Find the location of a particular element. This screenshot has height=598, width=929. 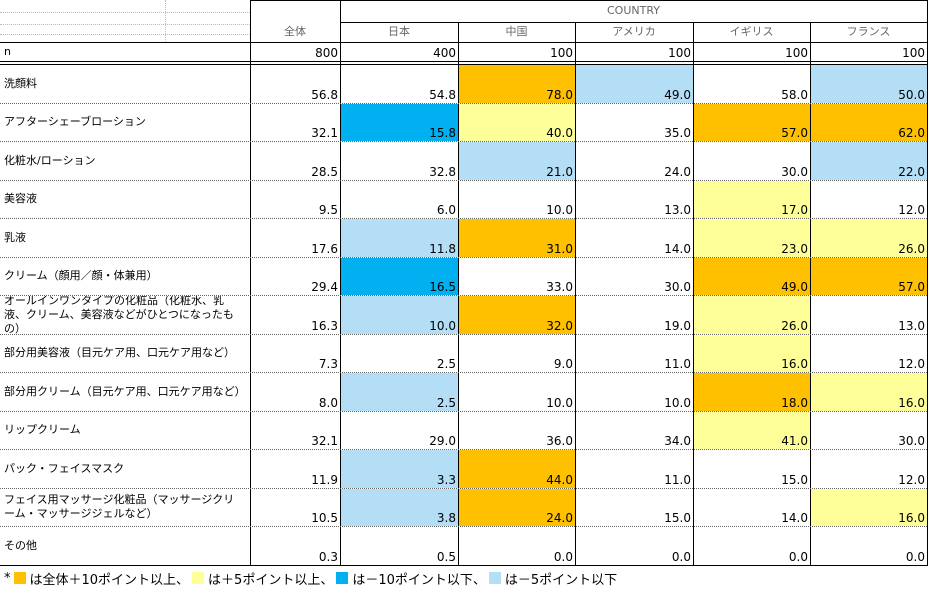

country-header: COUNTRY is located at coordinates (633, 10).